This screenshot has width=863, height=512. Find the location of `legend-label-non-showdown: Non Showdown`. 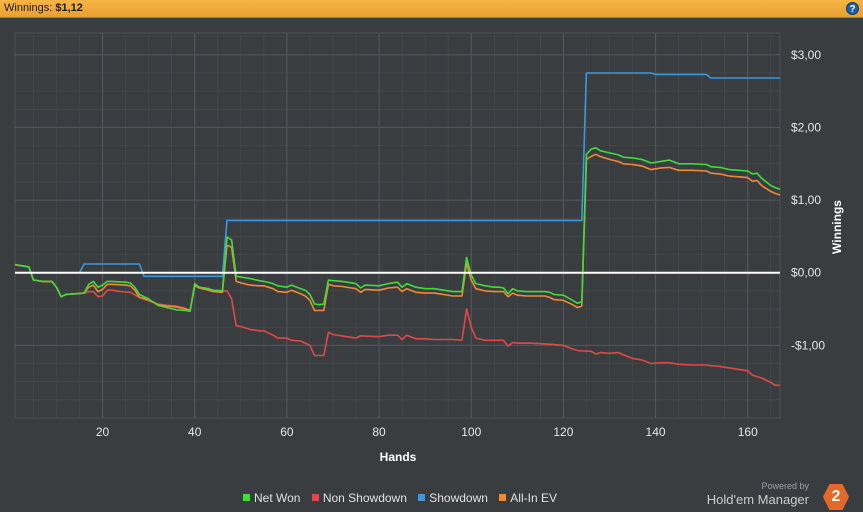

legend-label-non-showdown: Non Showdown is located at coordinates (364, 498).